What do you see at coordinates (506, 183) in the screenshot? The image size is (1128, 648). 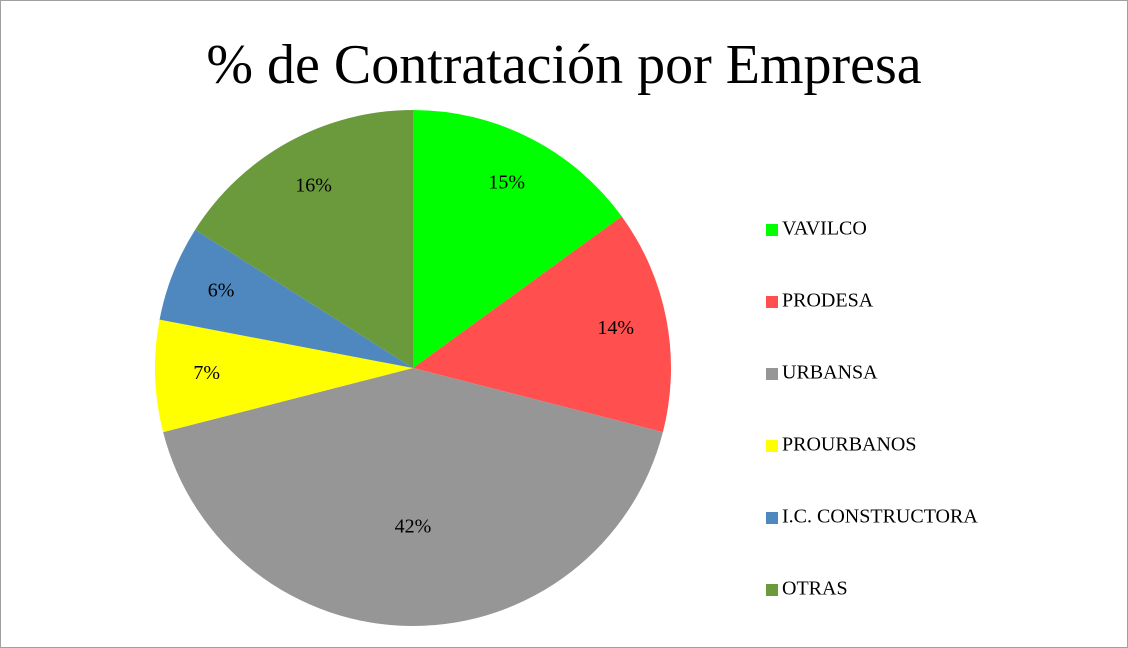 I see `data-label: 15%` at bounding box center [506, 183].